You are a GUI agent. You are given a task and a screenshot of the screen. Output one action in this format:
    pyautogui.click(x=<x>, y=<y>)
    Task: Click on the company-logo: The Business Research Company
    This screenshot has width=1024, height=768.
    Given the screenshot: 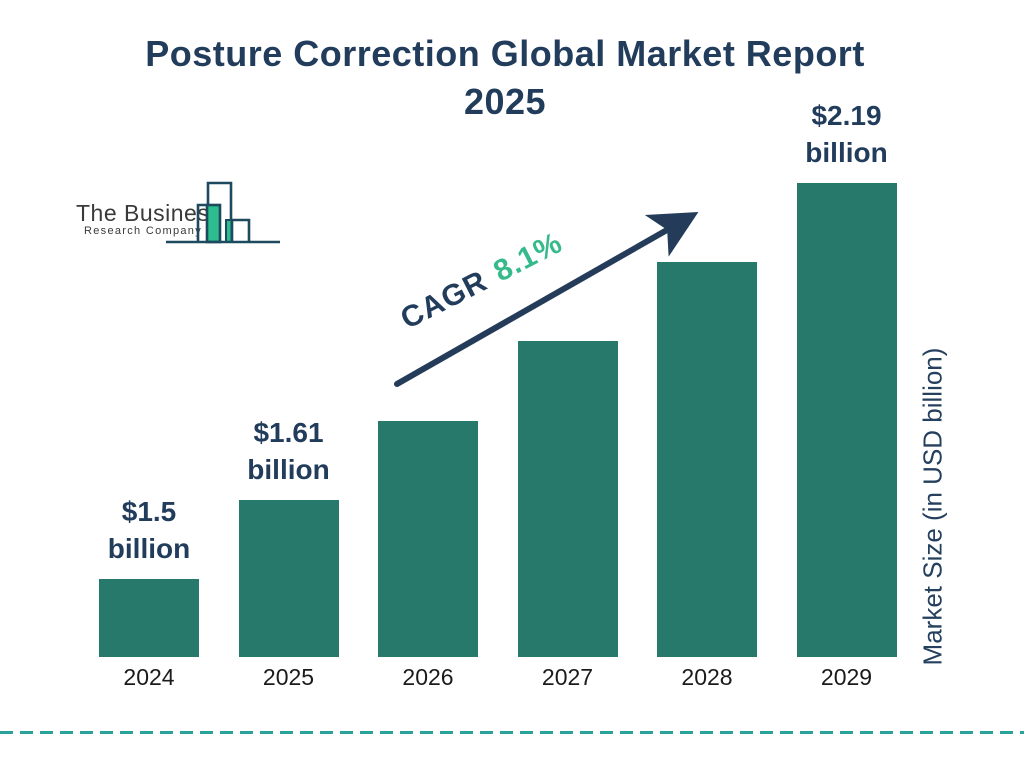 What is the action you would take?
    pyautogui.click(x=179, y=213)
    